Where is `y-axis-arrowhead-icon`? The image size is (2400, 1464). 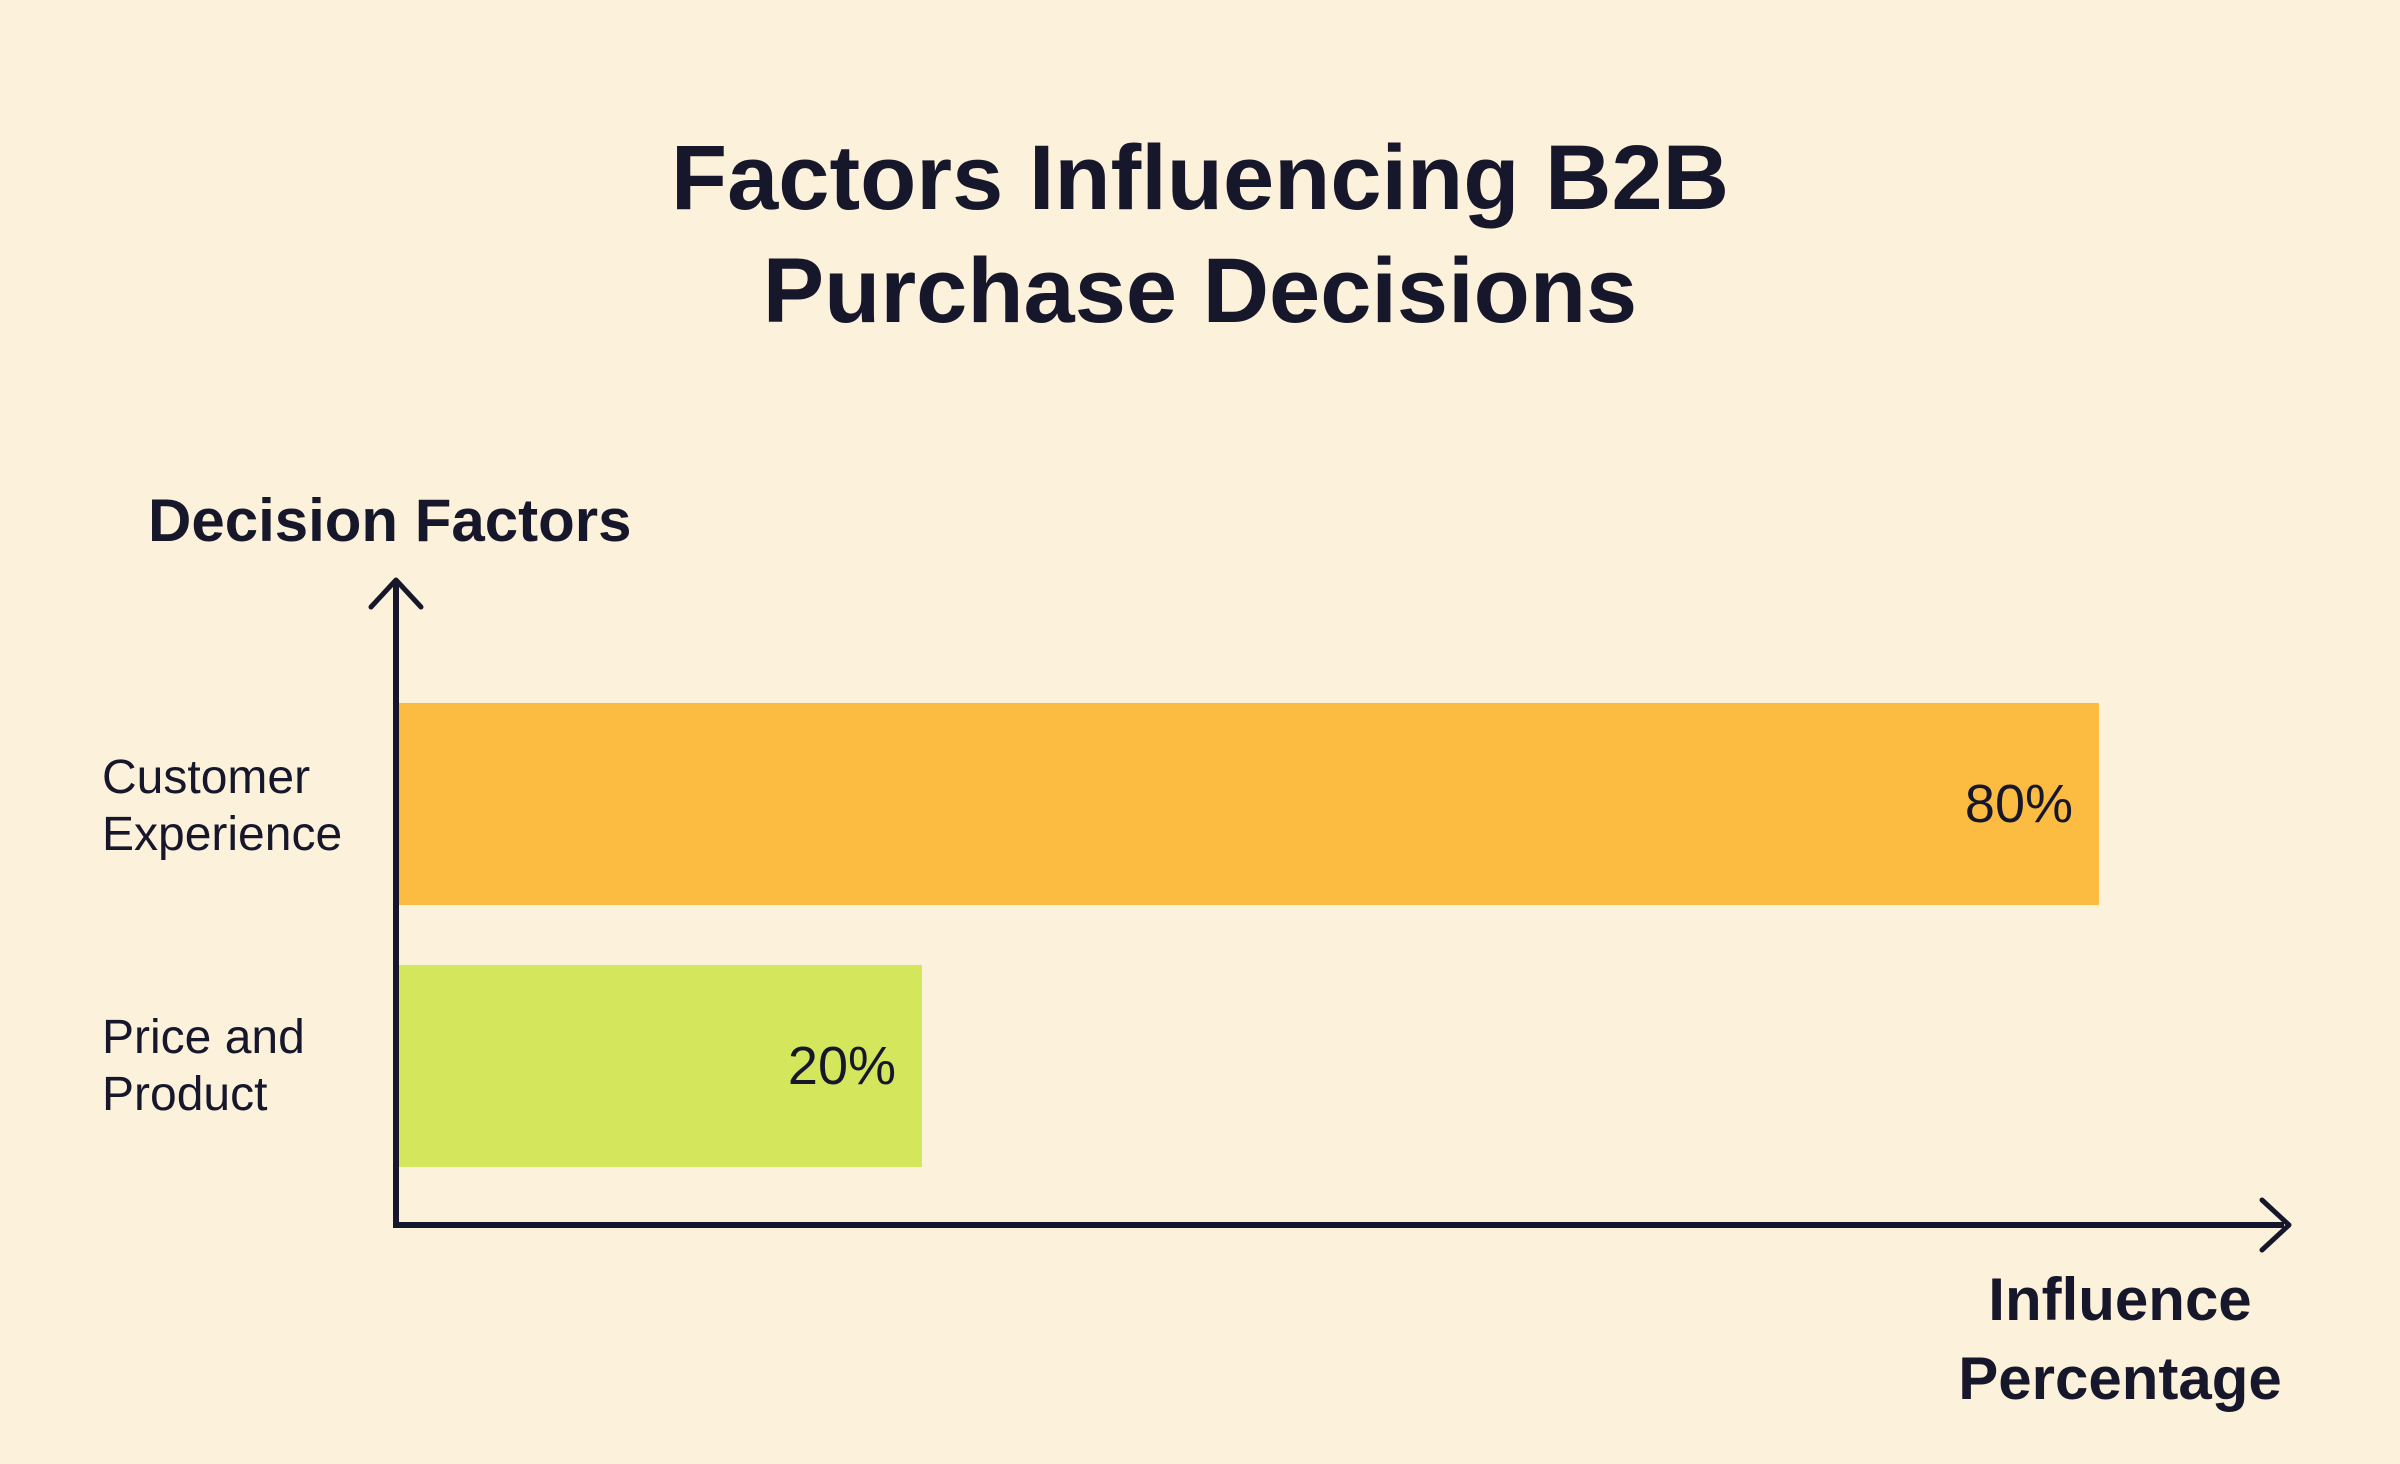 y-axis-arrowhead-icon is located at coordinates (396, 593).